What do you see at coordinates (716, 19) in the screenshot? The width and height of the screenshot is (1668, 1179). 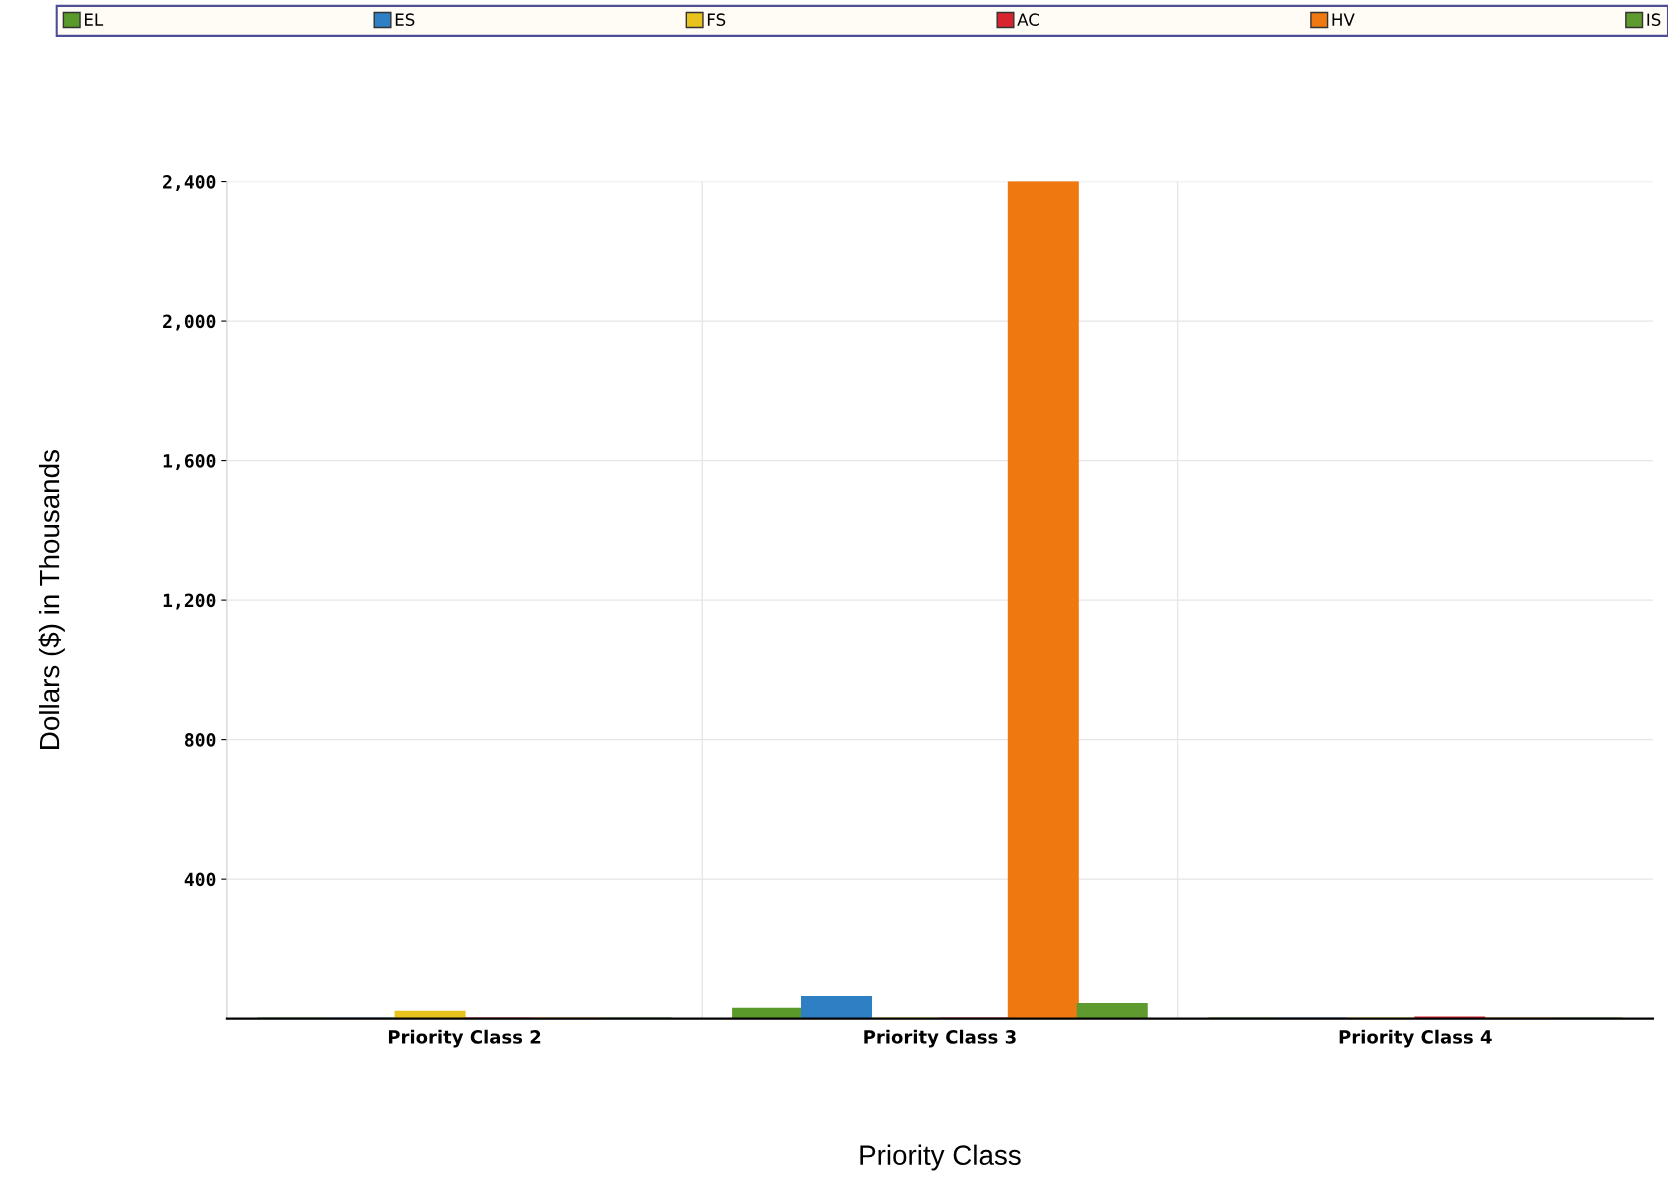 I see `legend-label: FS` at bounding box center [716, 19].